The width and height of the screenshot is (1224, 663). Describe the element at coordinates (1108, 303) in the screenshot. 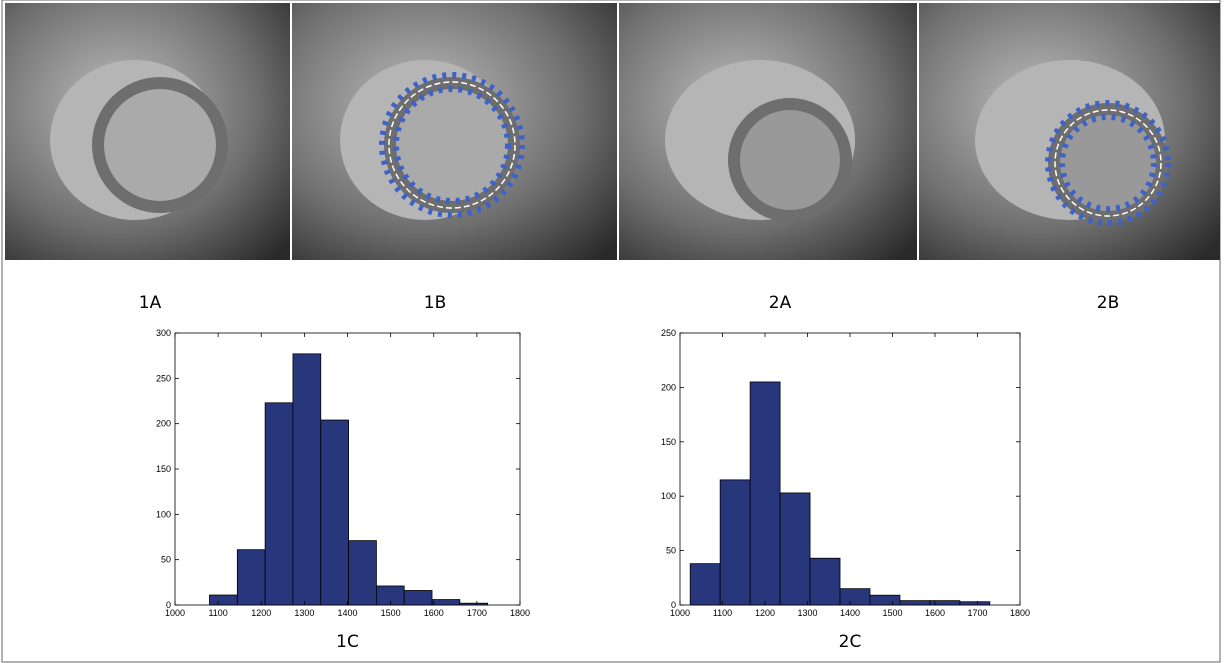

I see `image-label: 2B` at that location.